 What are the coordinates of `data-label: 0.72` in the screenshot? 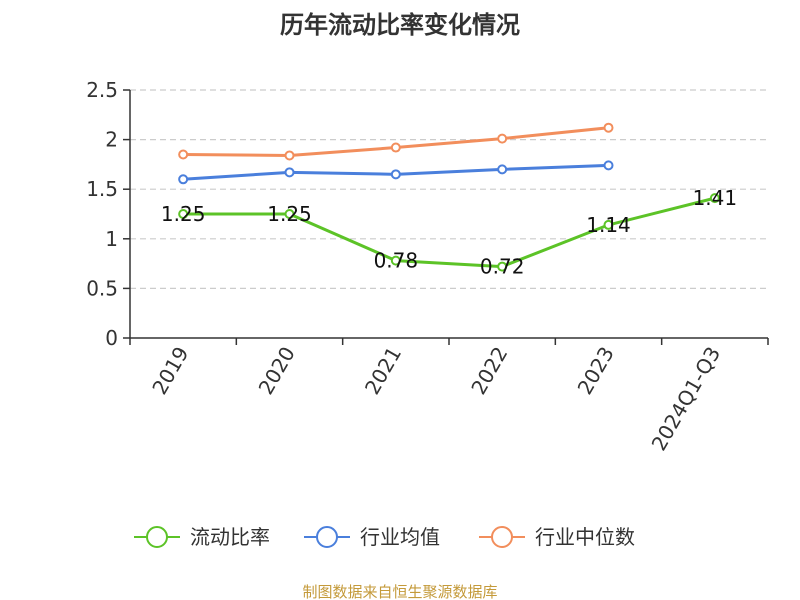 It's located at (502, 267).